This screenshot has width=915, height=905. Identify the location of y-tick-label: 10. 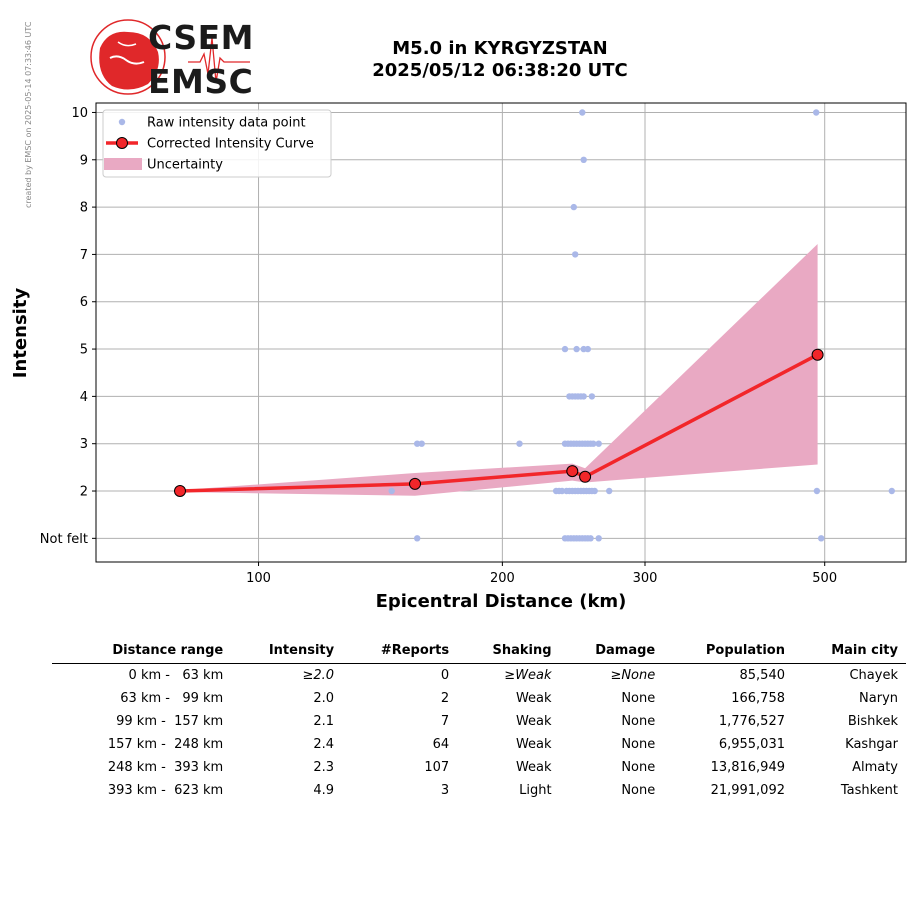
(79, 113).